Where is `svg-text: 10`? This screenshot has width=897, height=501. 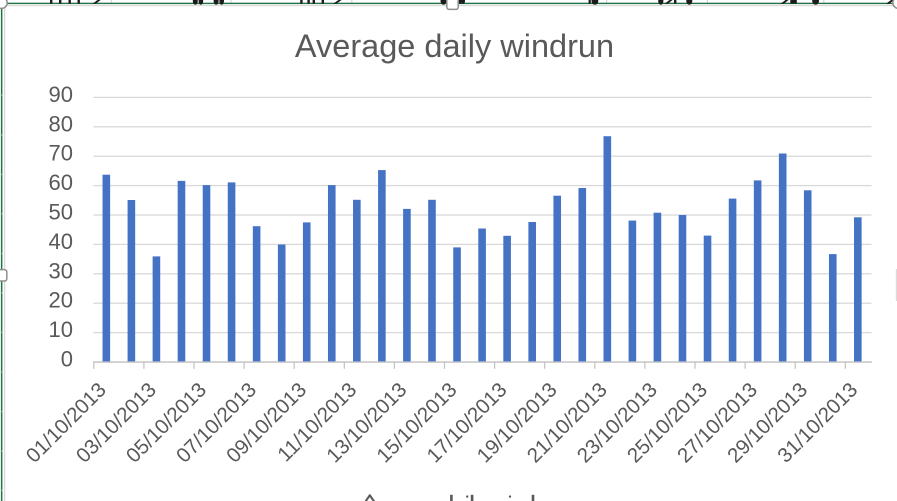
svg-text: 10 is located at coordinates (61, 329).